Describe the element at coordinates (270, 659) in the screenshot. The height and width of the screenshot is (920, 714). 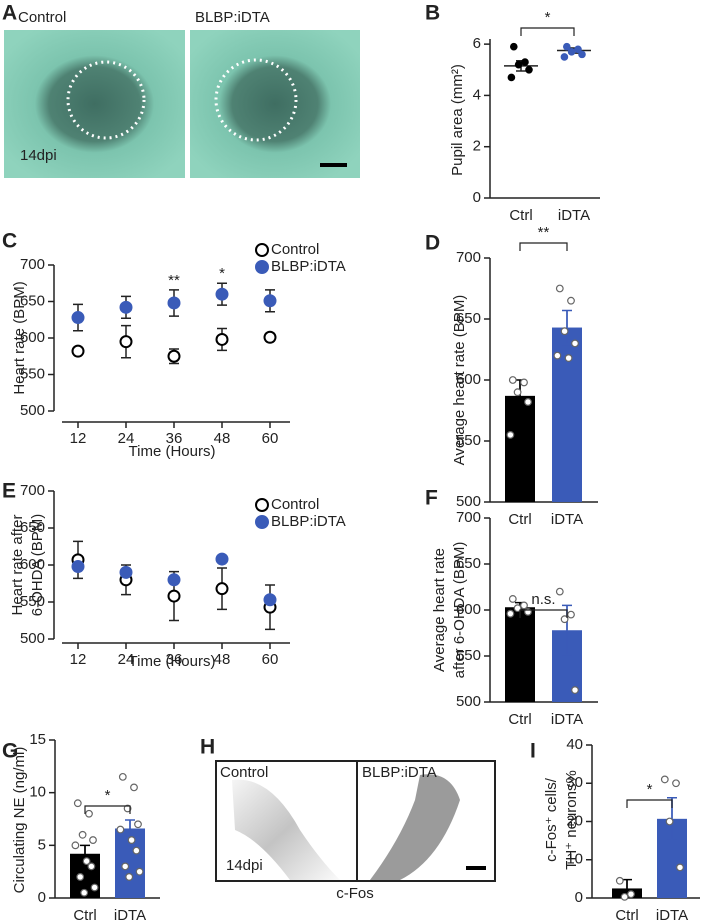
I see `x-tick-label: 60` at that location.